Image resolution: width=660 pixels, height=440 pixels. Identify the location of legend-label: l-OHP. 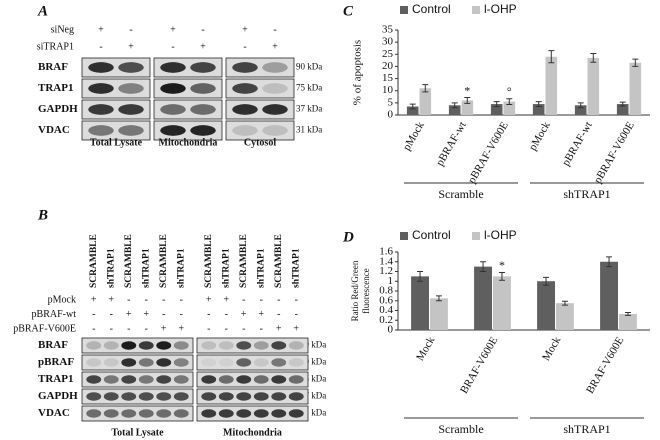
(500, 235).